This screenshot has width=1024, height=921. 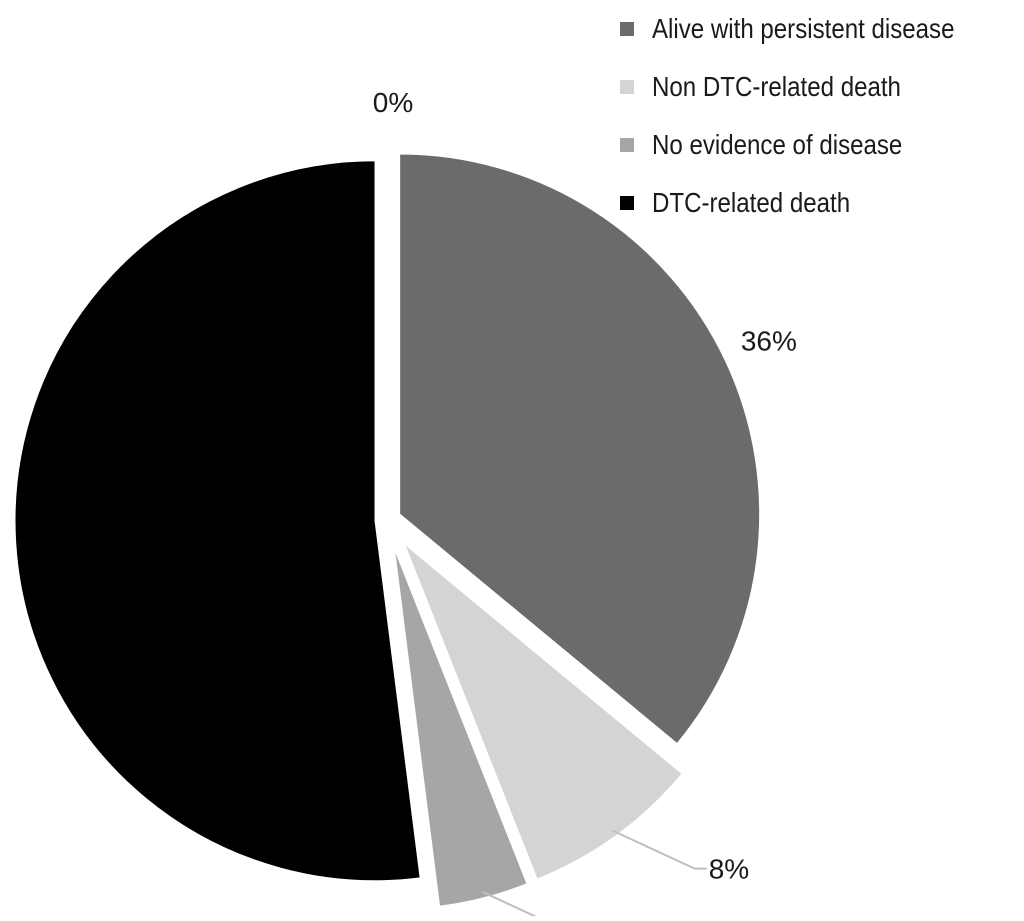 I want to click on legend-label: Non DTC-related death, so click(x=776, y=86).